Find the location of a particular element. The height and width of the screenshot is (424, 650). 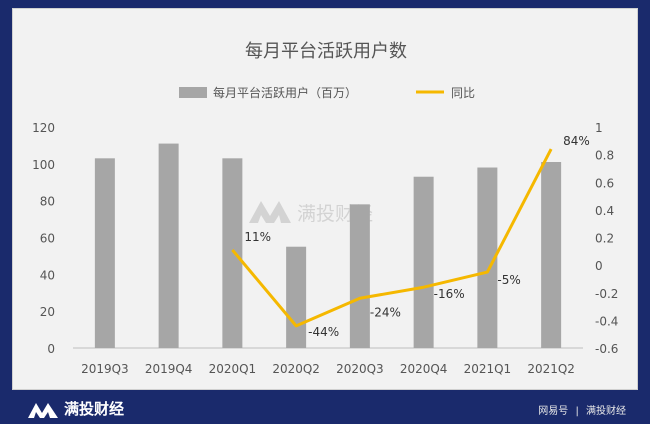

y-left-tick-label: 20 is located at coordinates (47, 312).